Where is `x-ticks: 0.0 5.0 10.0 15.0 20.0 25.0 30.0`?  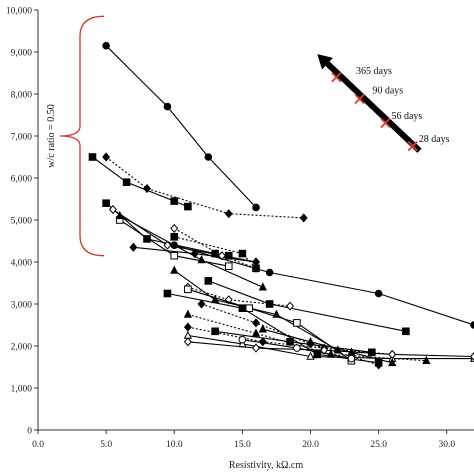
x-ticks: 0.0 5.0 10.0 15.0 20.0 25.0 30.0 is located at coordinates (243, 440).